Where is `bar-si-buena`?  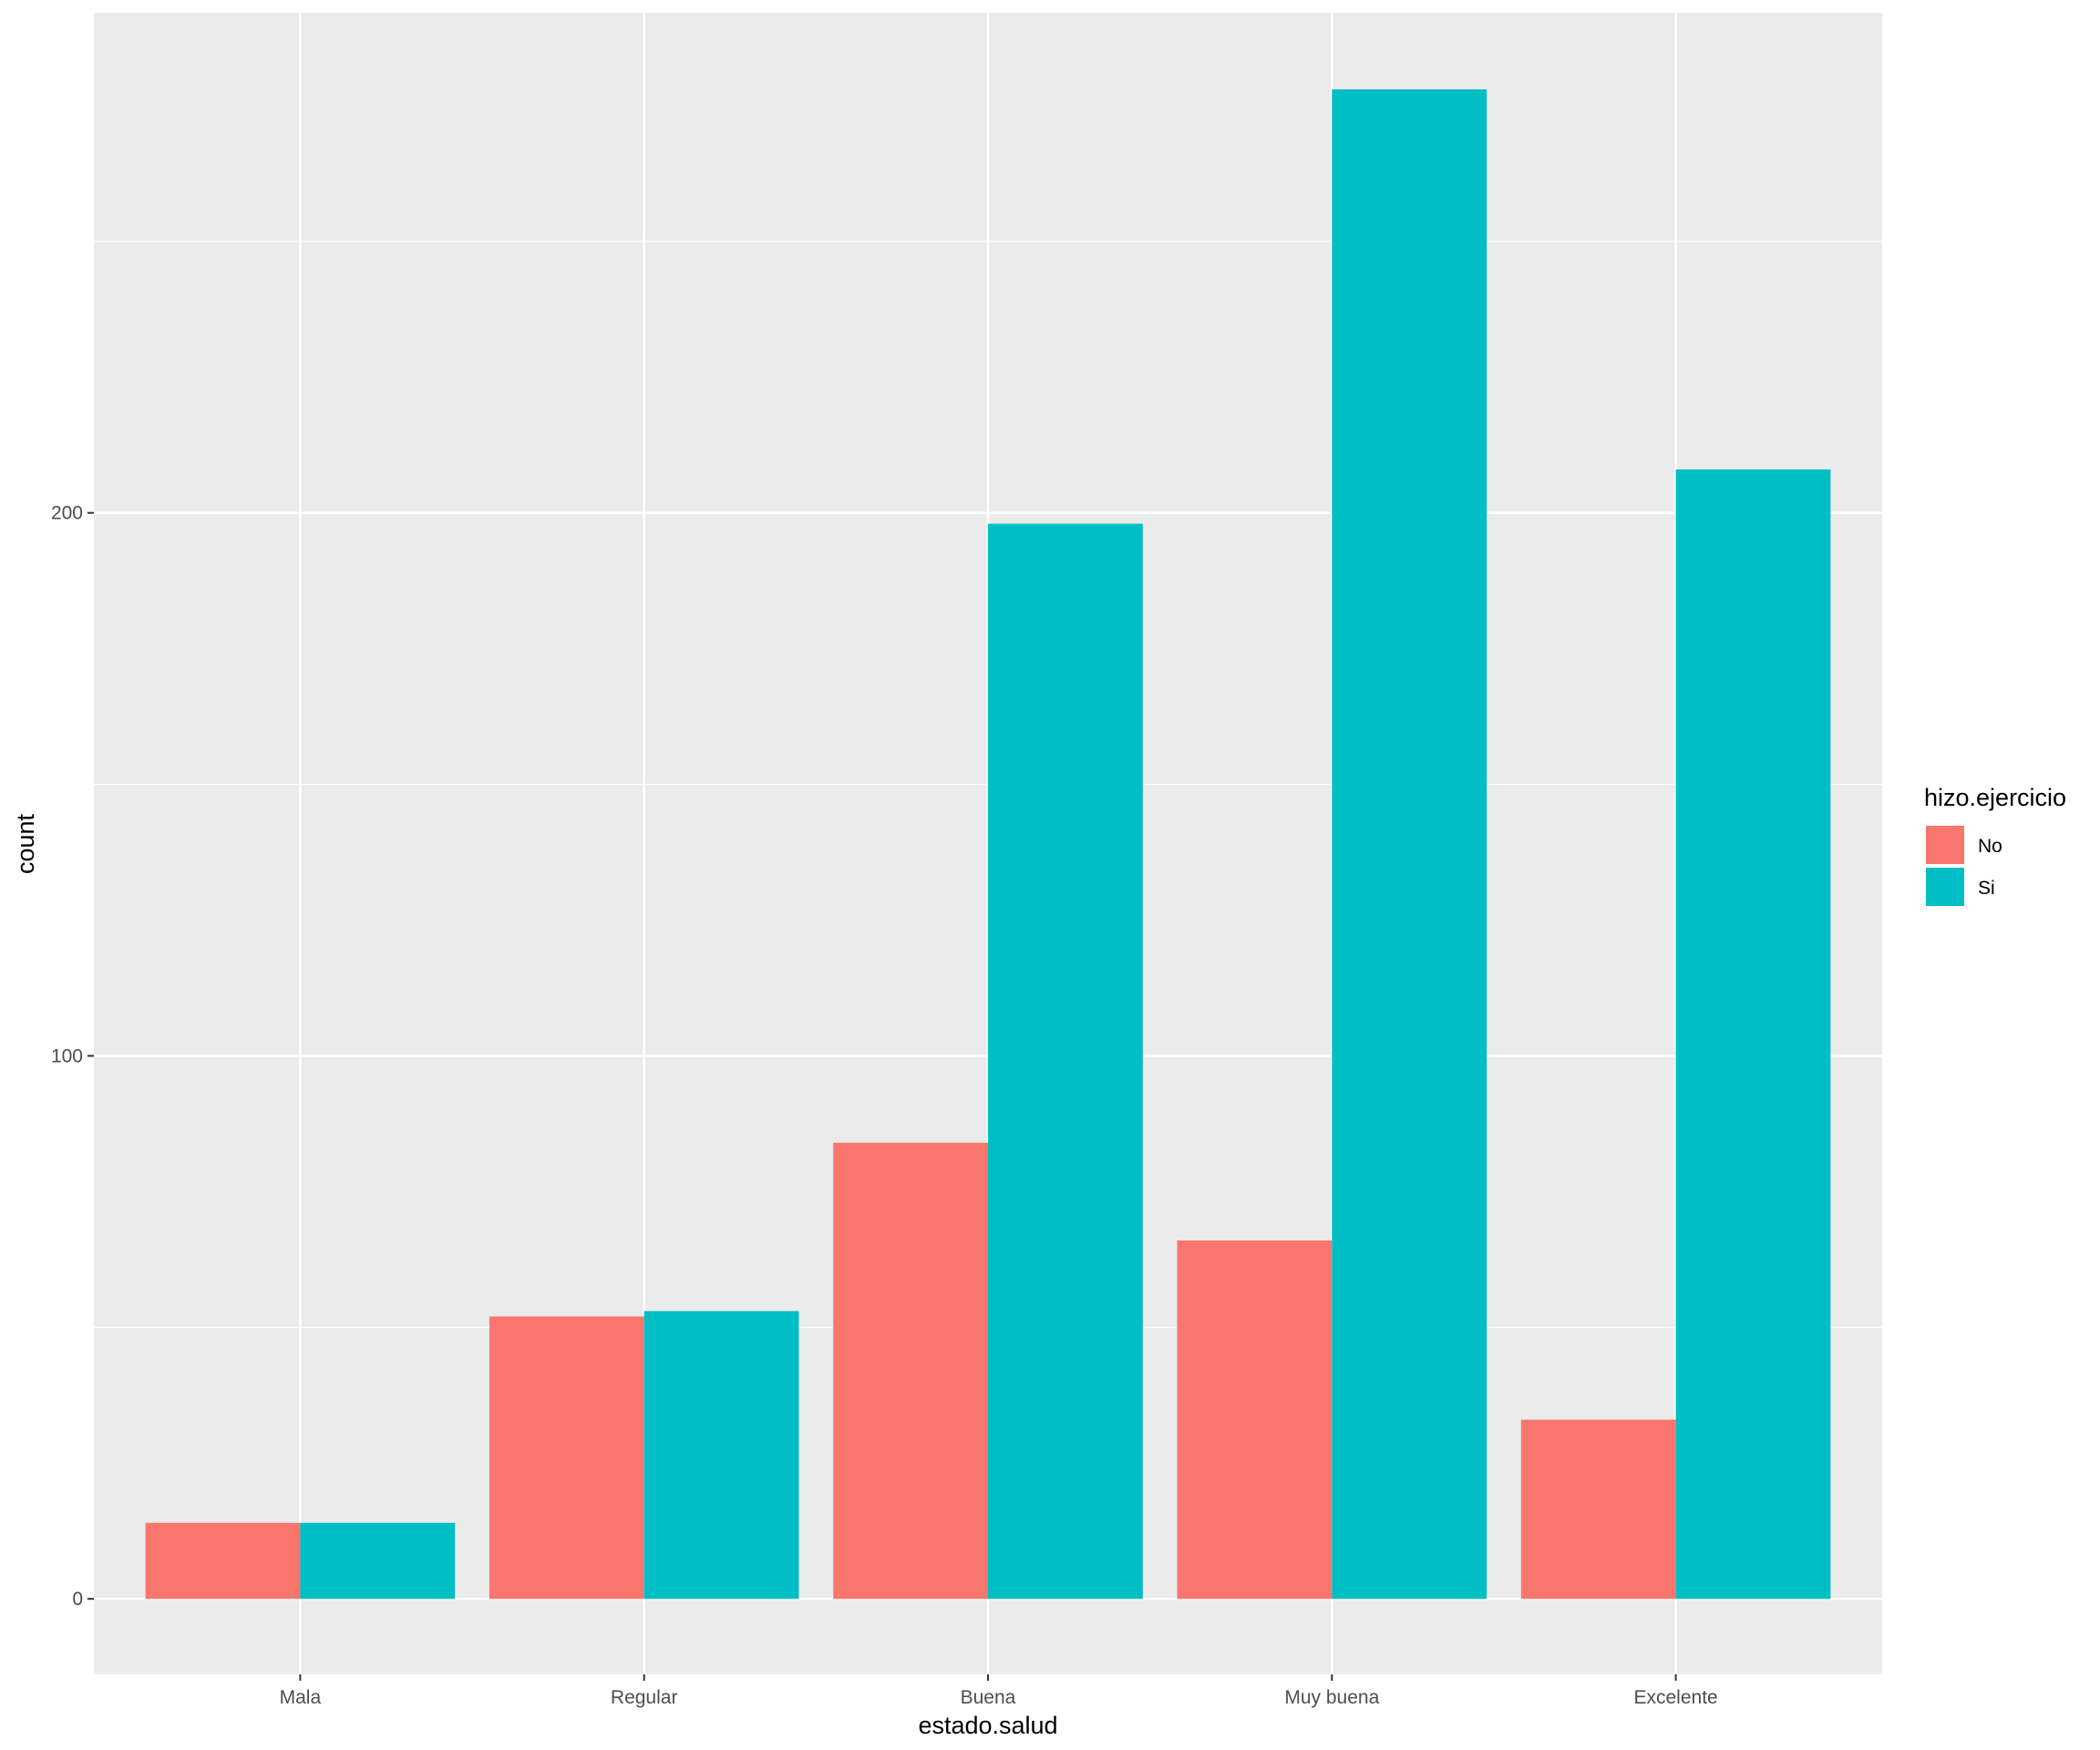
bar-si-buena is located at coordinates (1065, 1061).